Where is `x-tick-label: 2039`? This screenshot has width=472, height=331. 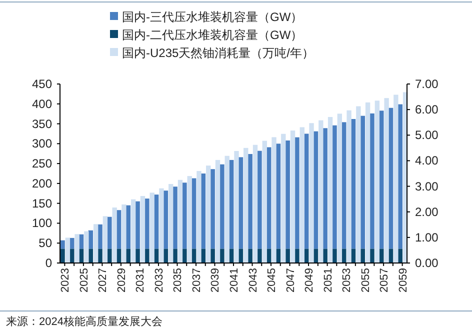 x-tick-label: 2039 is located at coordinates (216, 280).